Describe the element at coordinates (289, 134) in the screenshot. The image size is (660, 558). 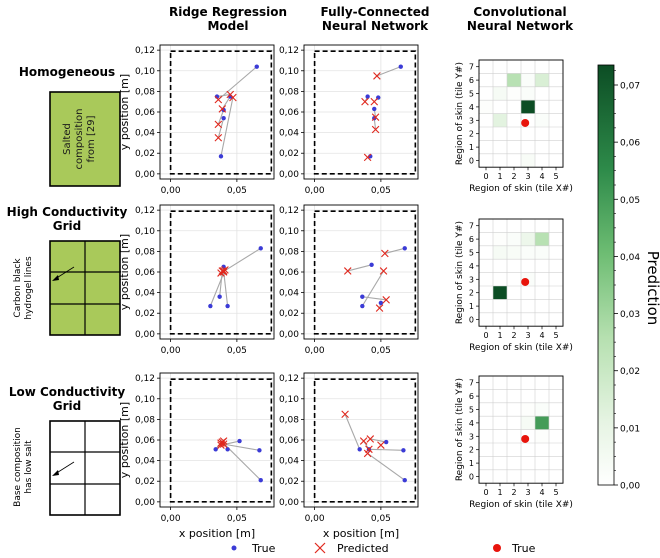
I see `y-tick-label: 0,04` at that location.